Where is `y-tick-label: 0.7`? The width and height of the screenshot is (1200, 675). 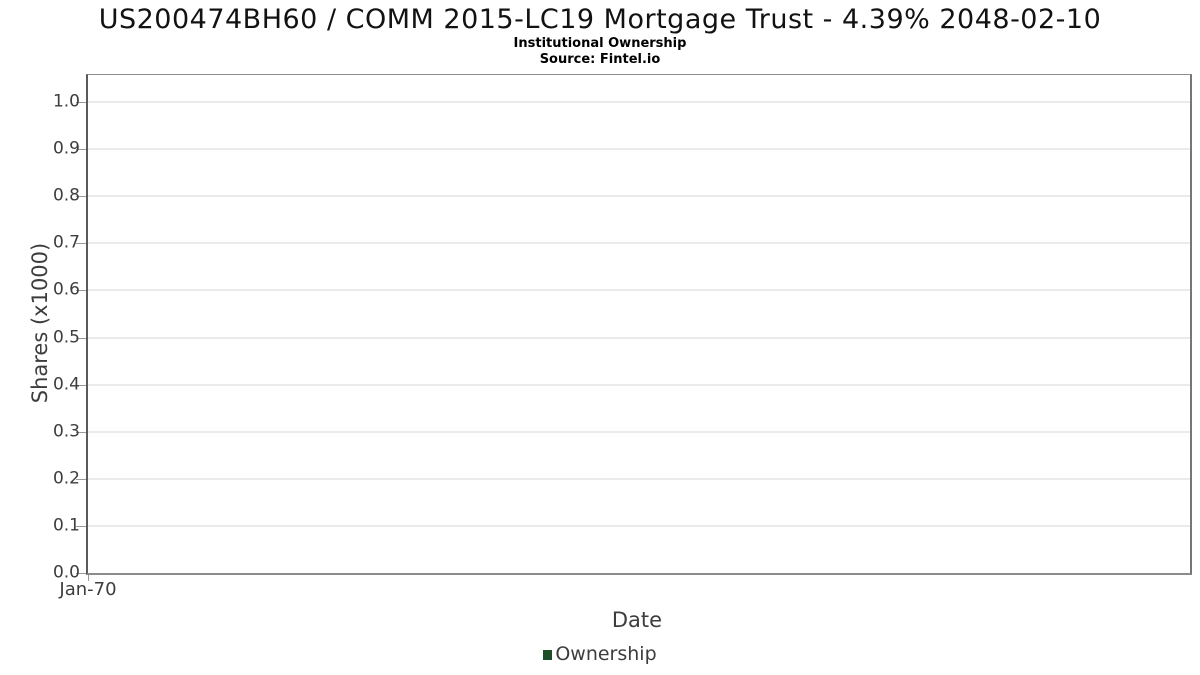
y-tick-label: 0.7 is located at coordinates (66, 242).